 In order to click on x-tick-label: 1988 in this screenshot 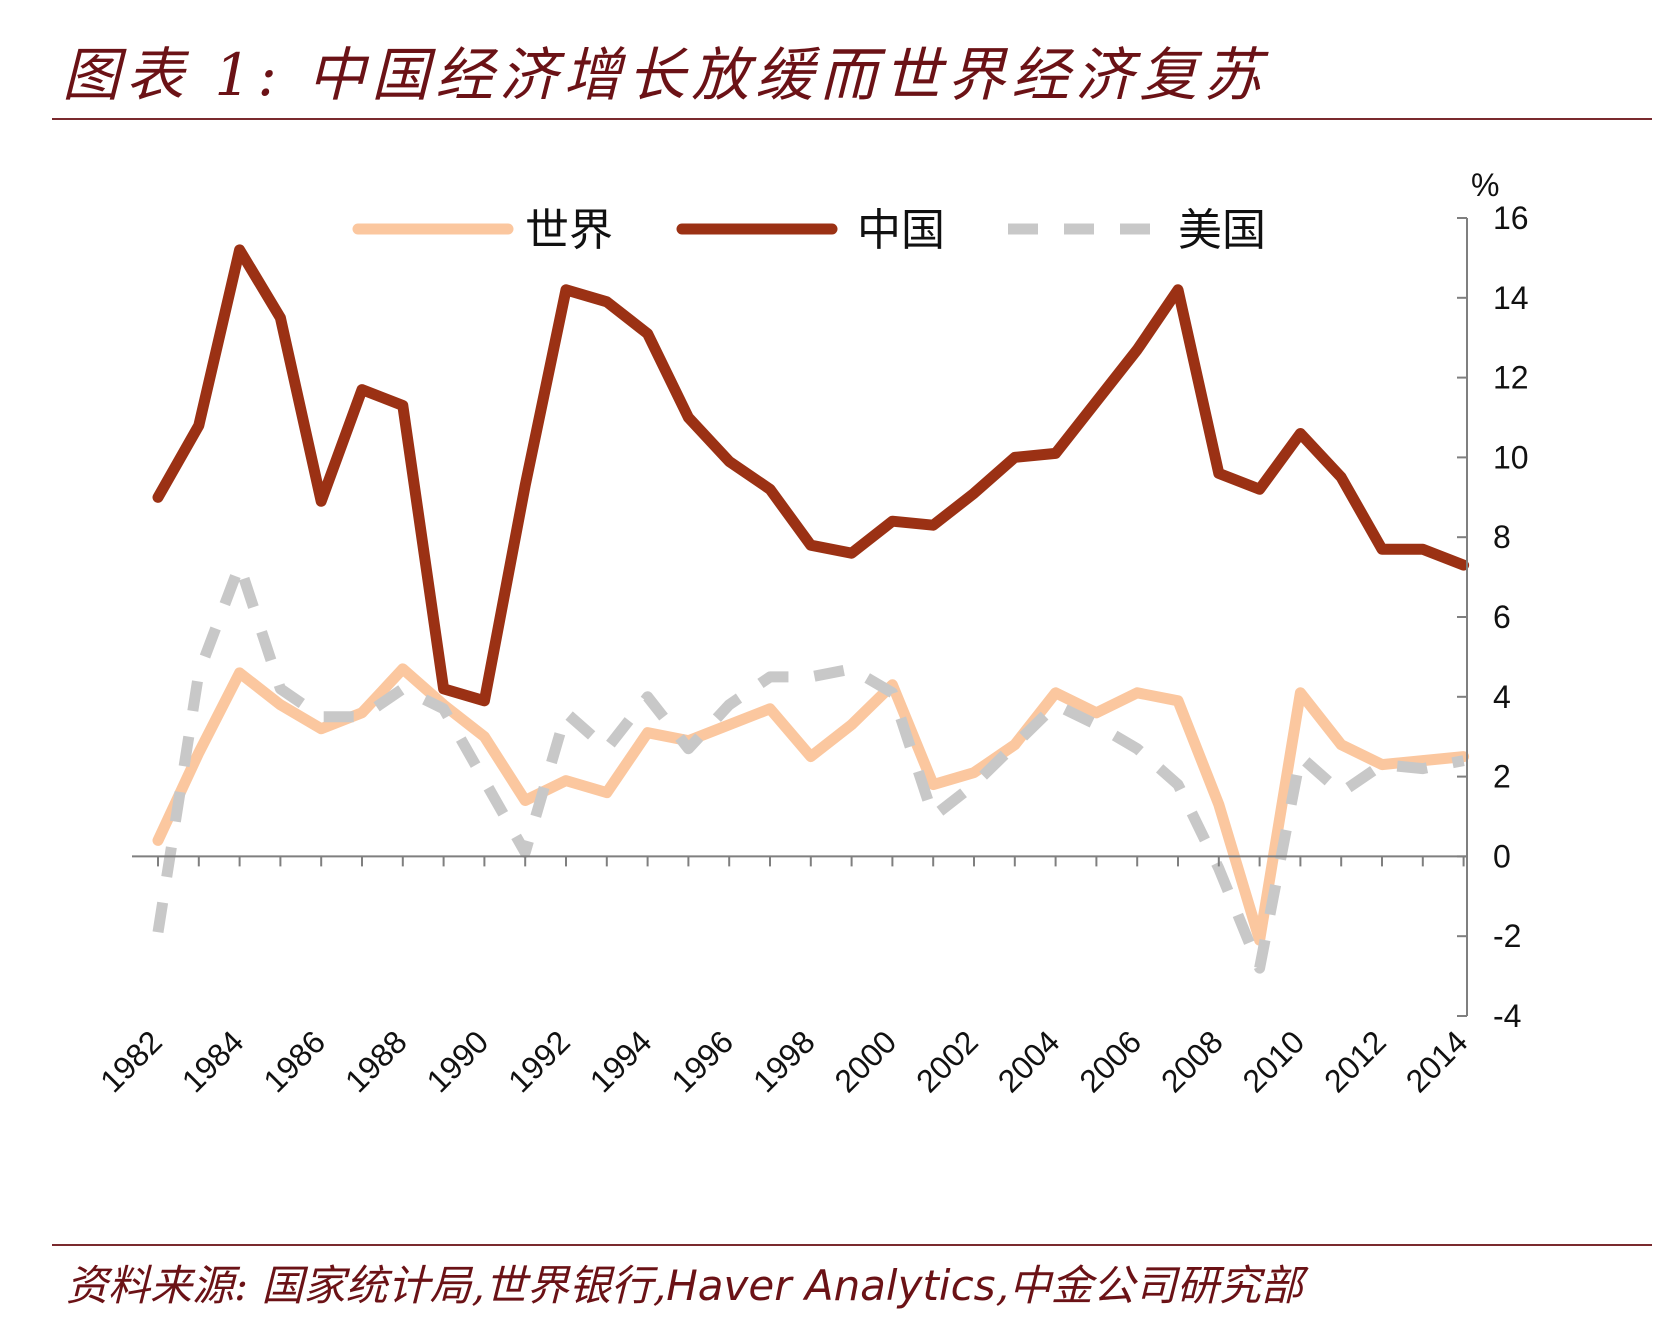, I will do `click(376, 1061)`.